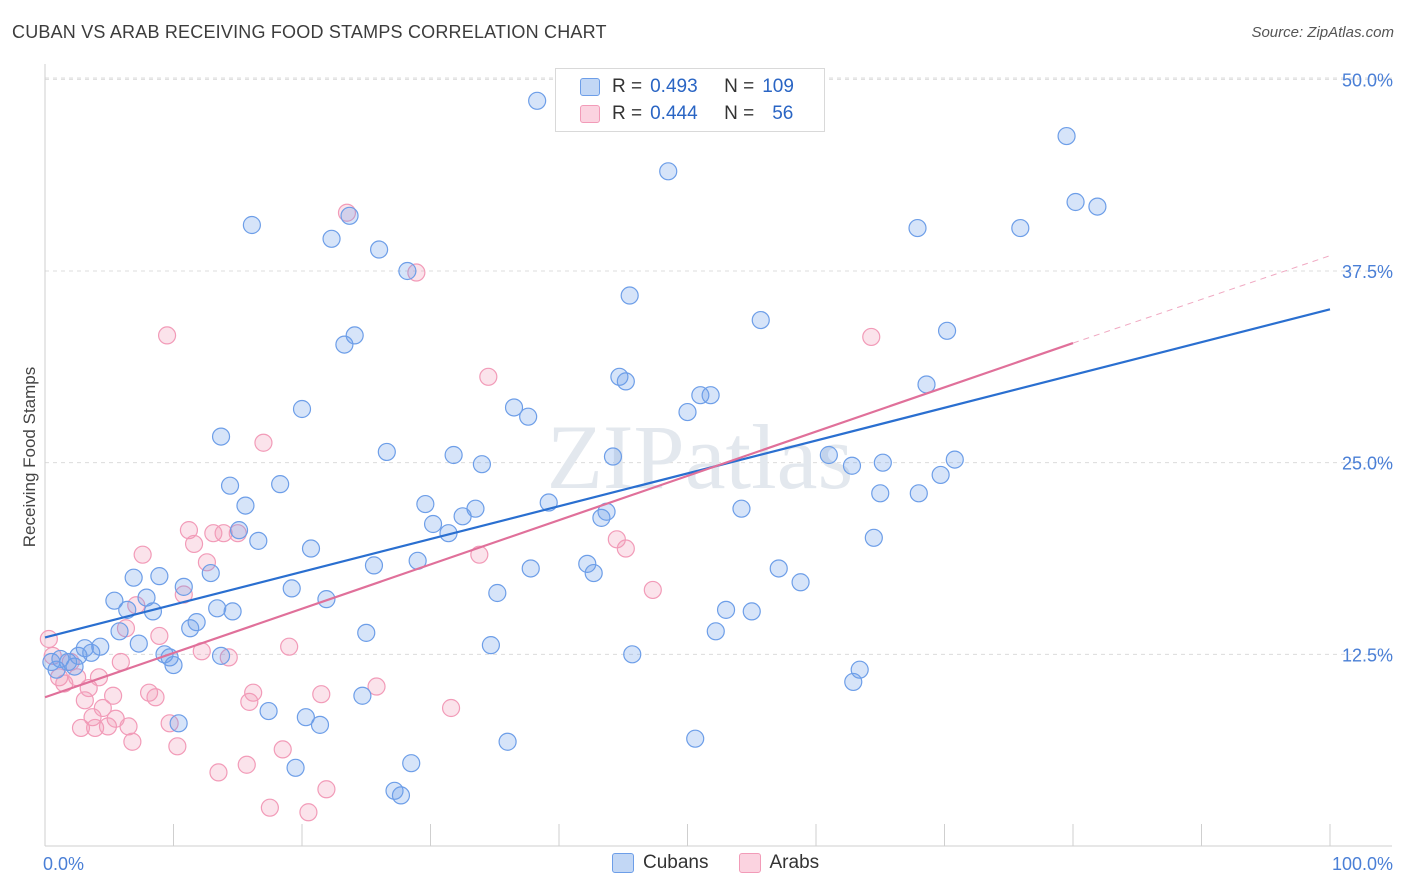  Describe the element at coordinates (1367, 272) in the screenshot. I see `y-tick-label: 37.5%` at that location.